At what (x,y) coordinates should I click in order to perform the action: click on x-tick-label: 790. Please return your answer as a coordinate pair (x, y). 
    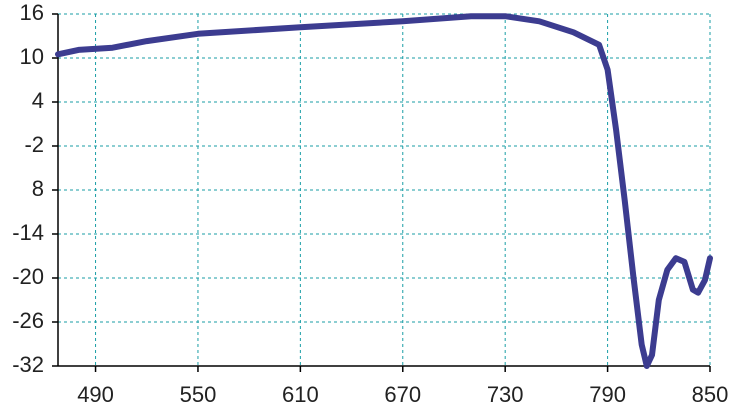
    Looking at the image, I should click on (607, 394).